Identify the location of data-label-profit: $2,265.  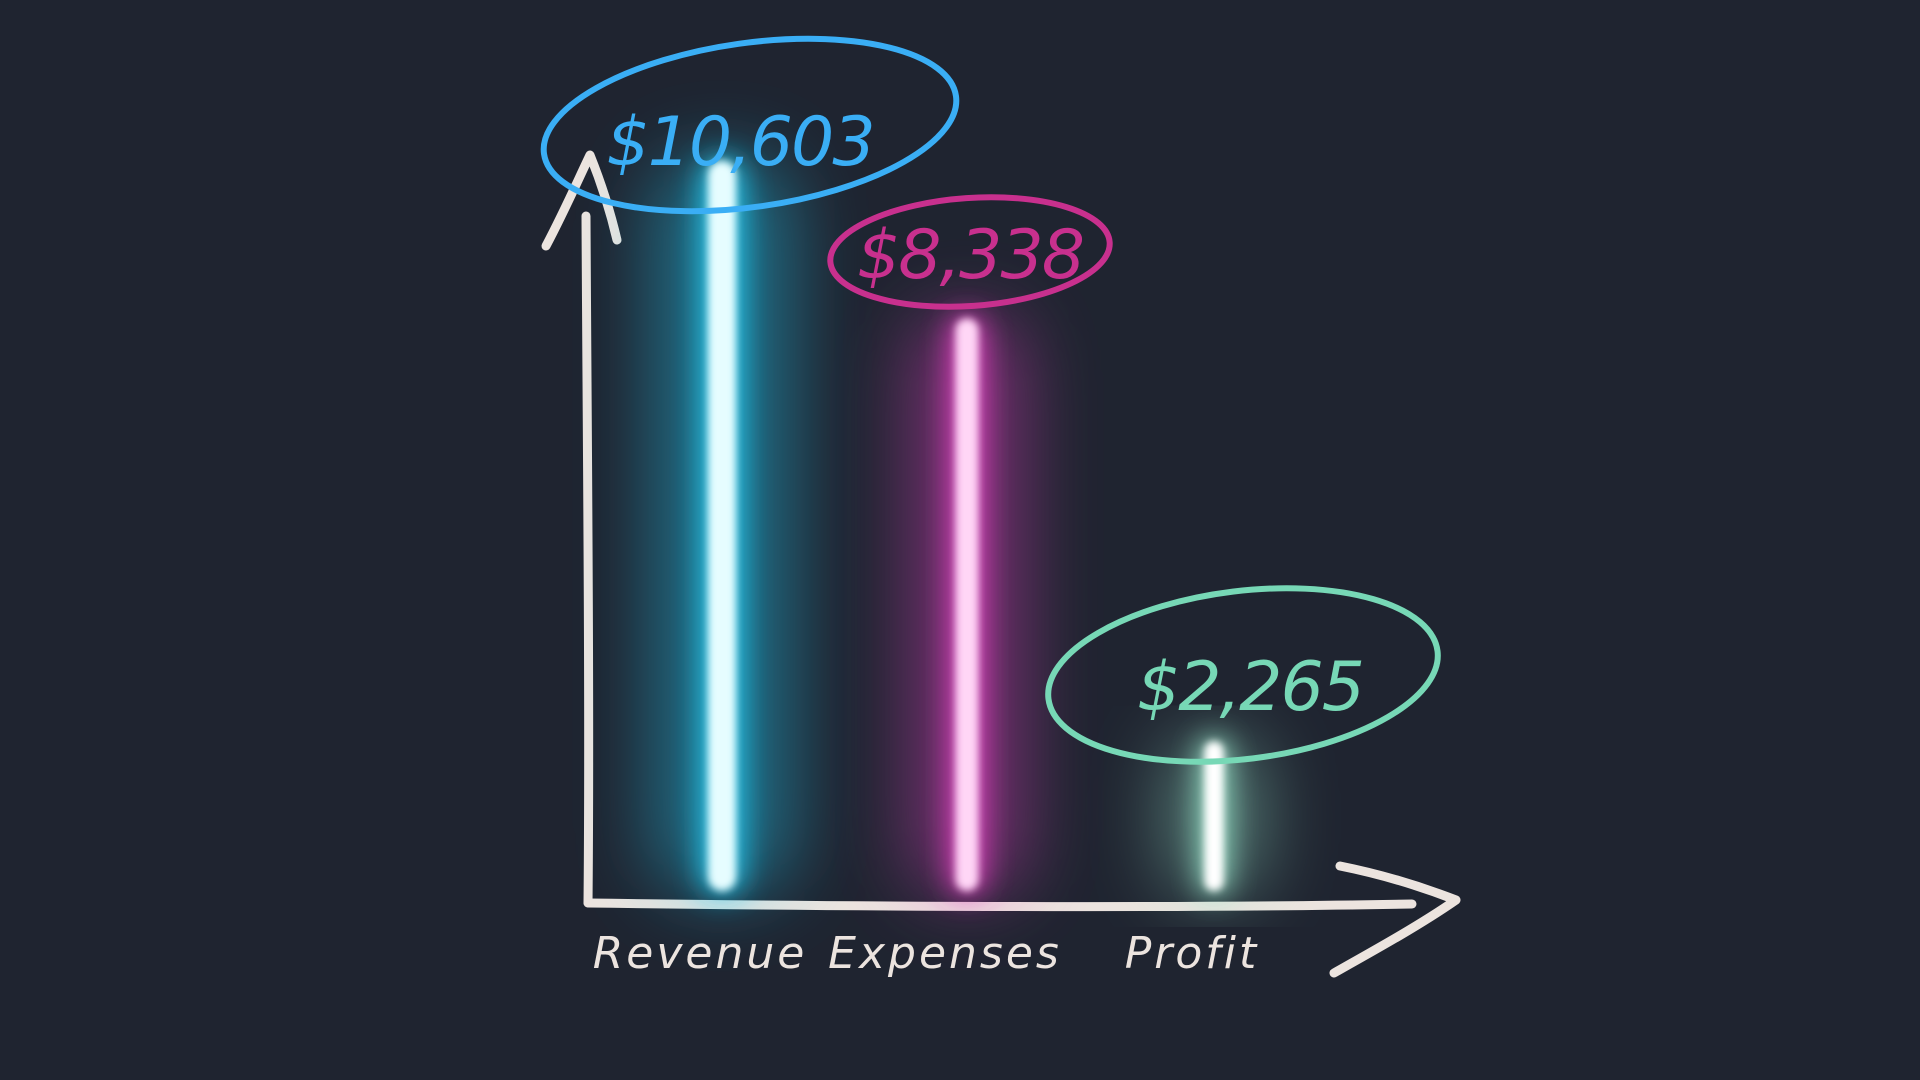
(1243, 675).